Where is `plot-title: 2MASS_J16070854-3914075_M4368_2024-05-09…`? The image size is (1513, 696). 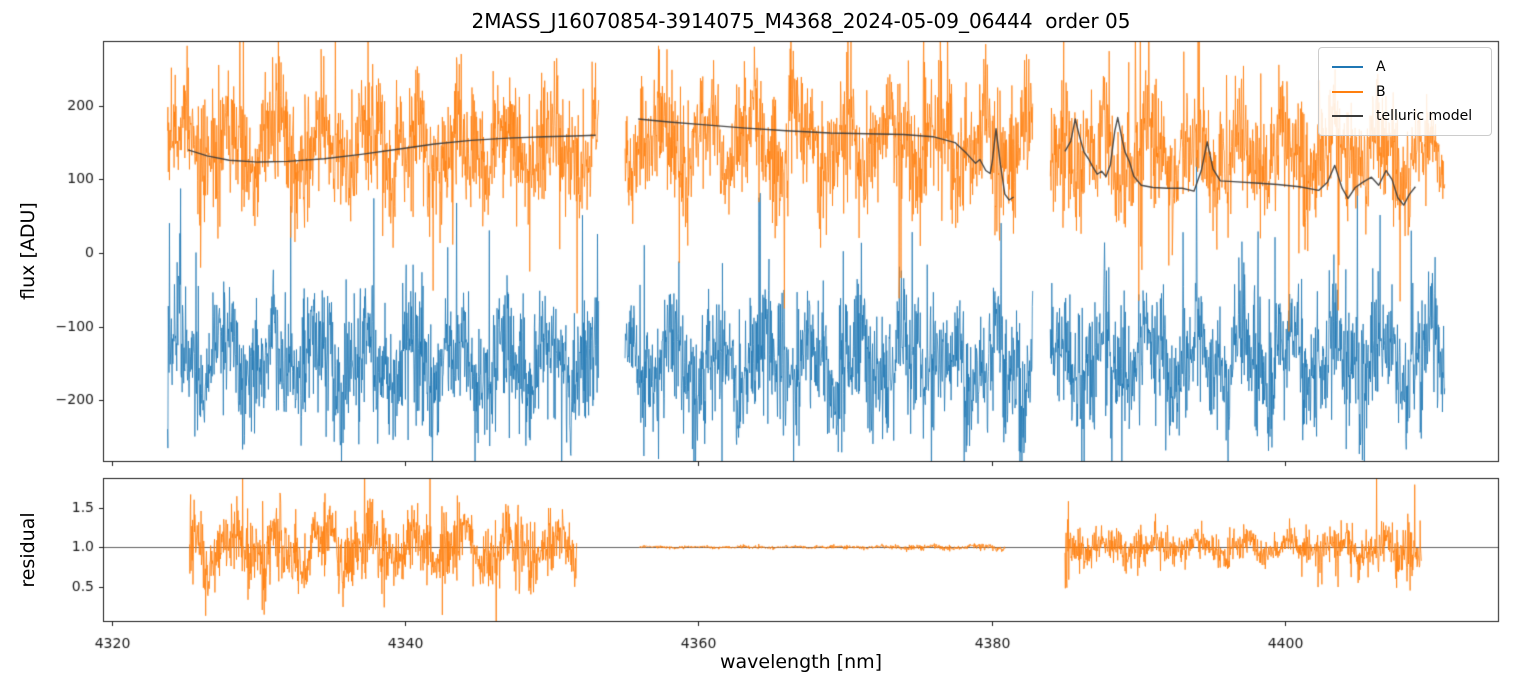
plot-title: 2MASS_J16070854-3914075_M4368_2024-05-09… is located at coordinates (801, 21).